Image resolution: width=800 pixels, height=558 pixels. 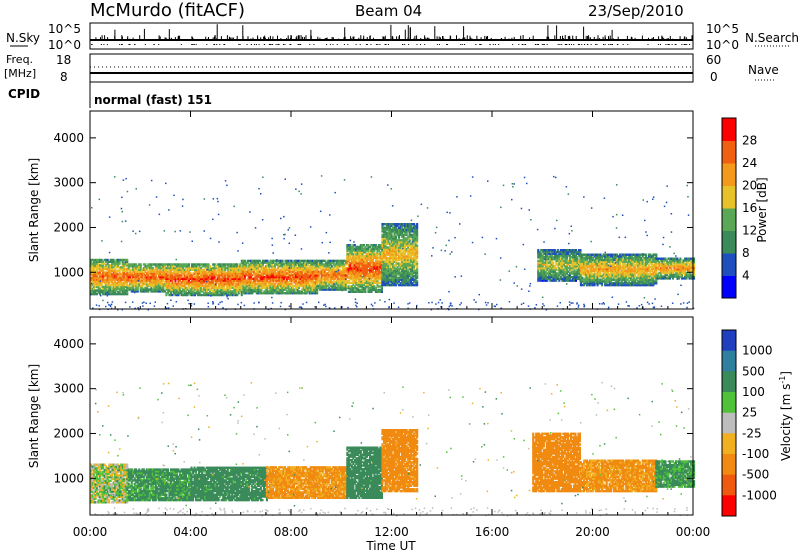 I want to click on noise-panel: N.Sky 10^5 10^0 10^5 10^0 N.Search, so click(x=402, y=37).